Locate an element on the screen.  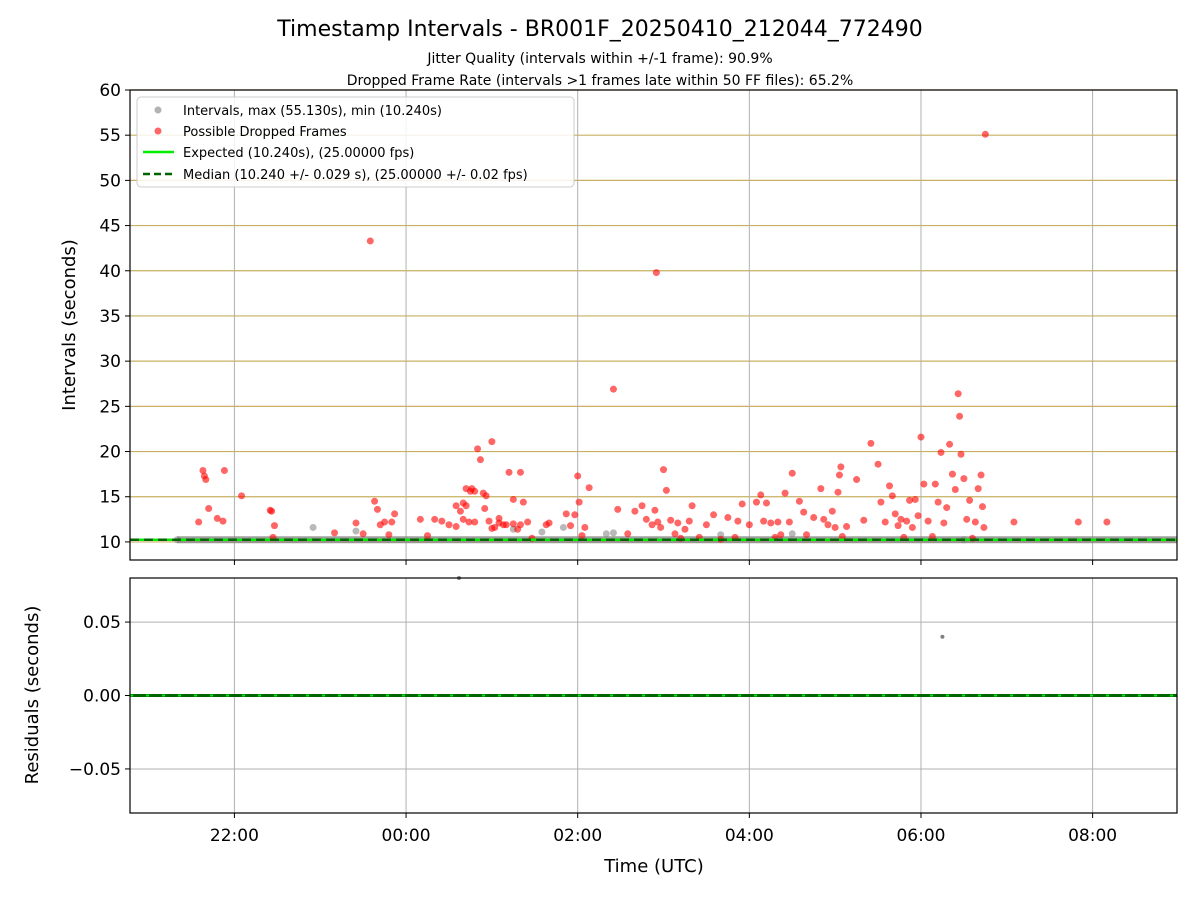
top-y-tick-label: 20 is located at coordinates (110, 453).